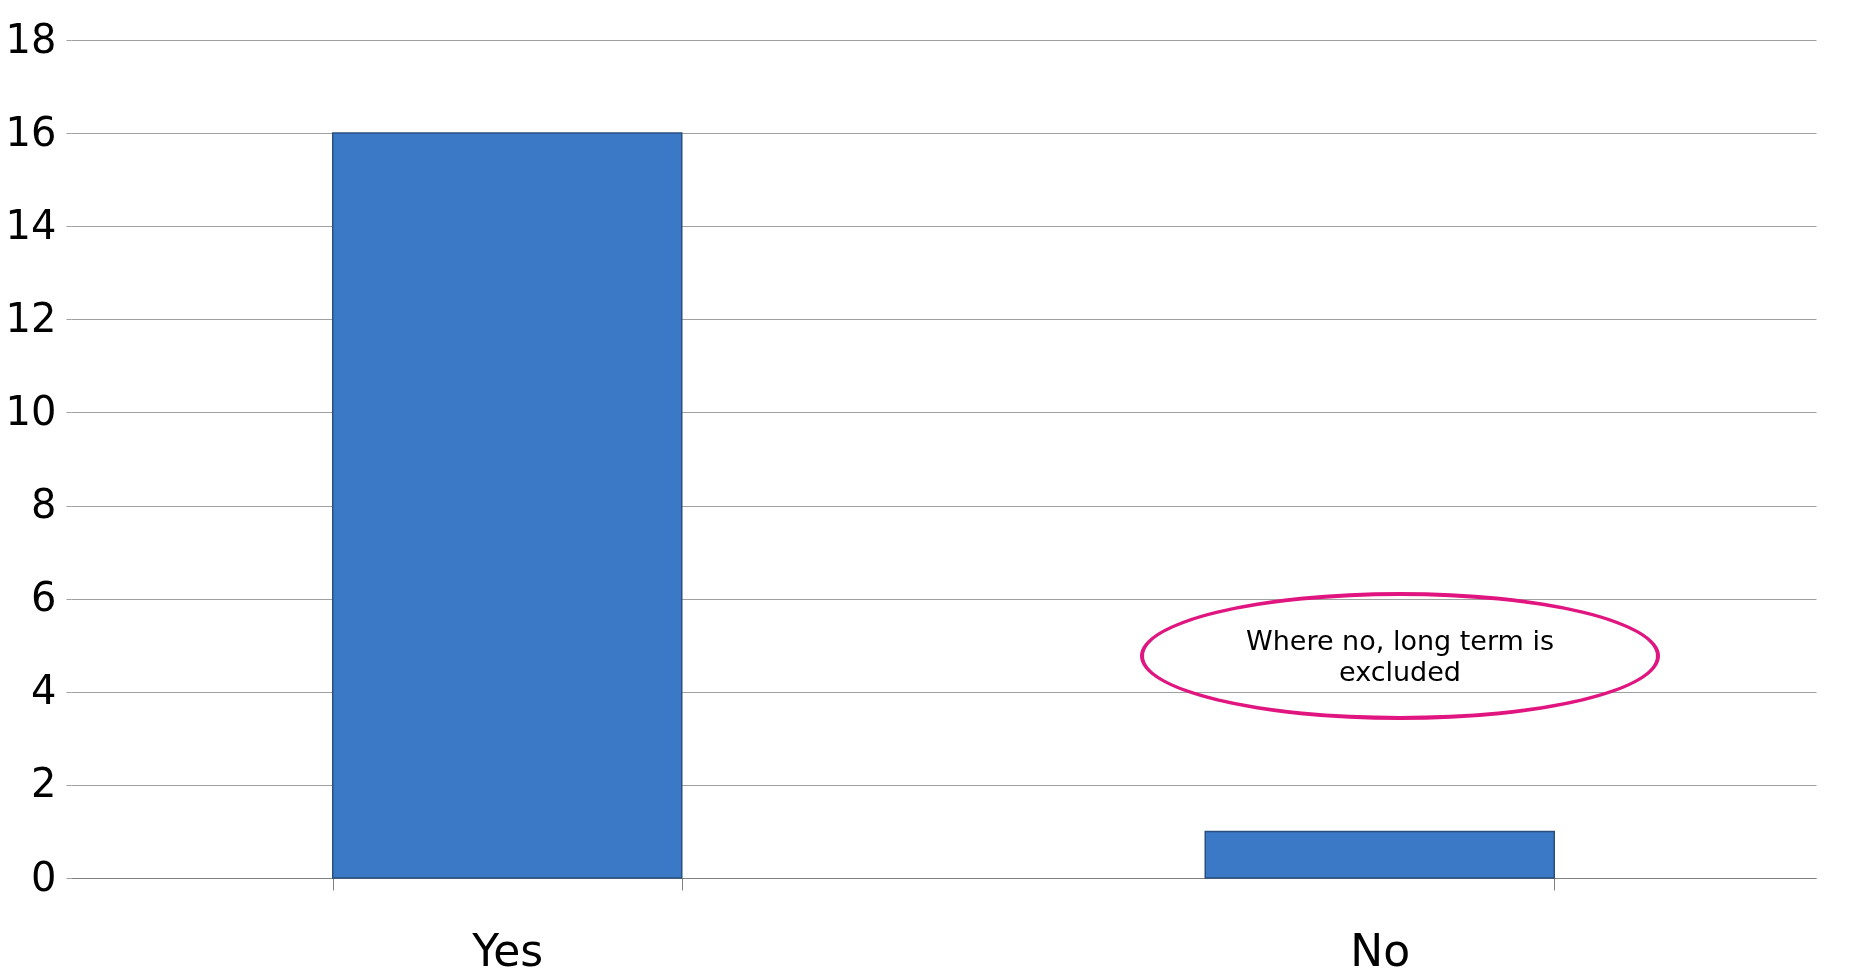 Image resolution: width=1869 pixels, height=969 pixels. I want to click on y-tick-label: 16, so click(31, 131).